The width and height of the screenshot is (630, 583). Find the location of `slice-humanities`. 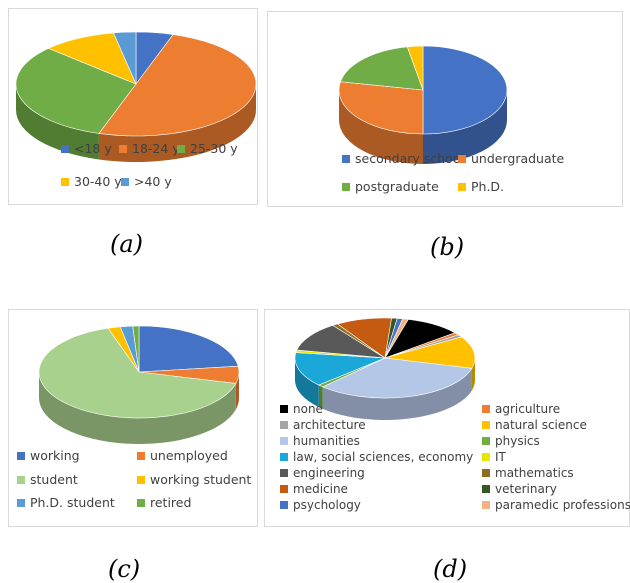

slice-humanities is located at coordinates (397, 378).